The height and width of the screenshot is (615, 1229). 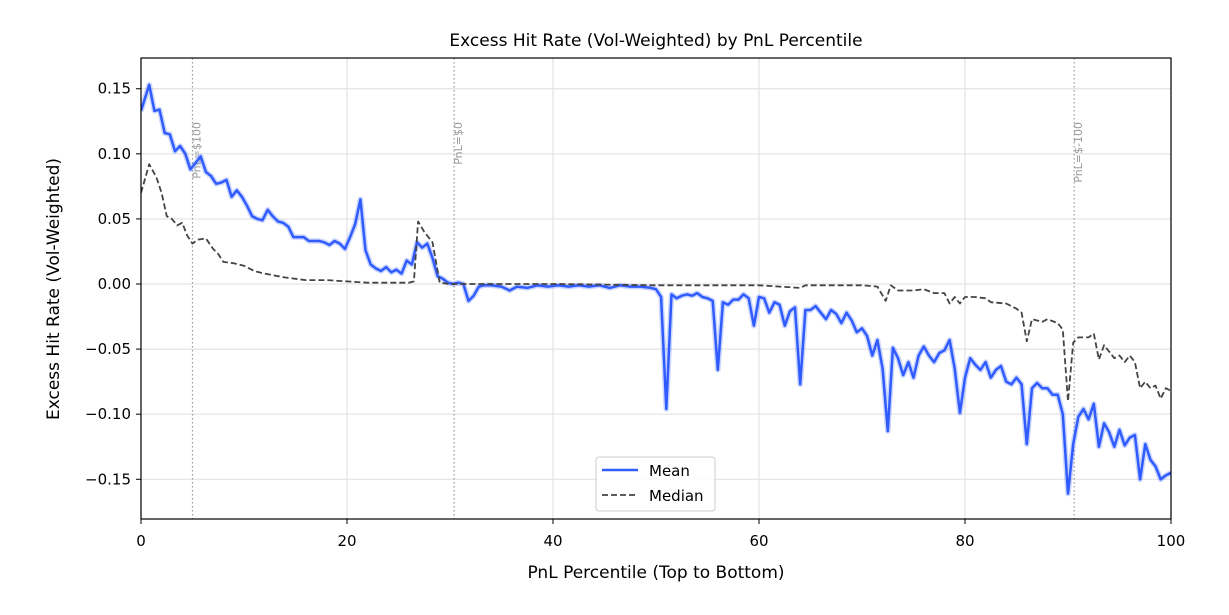 I want to click on x-tick-label: 0, so click(x=141, y=541).